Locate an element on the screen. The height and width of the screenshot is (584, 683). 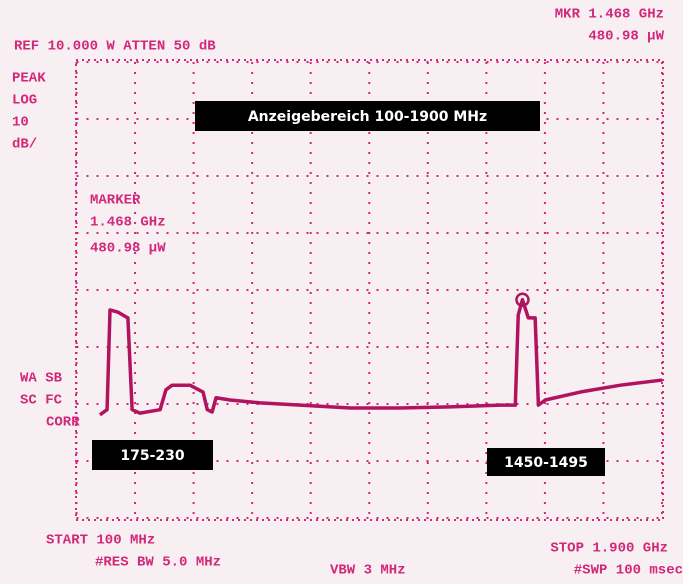
marker-block: 480.98 µW is located at coordinates (128, 249).